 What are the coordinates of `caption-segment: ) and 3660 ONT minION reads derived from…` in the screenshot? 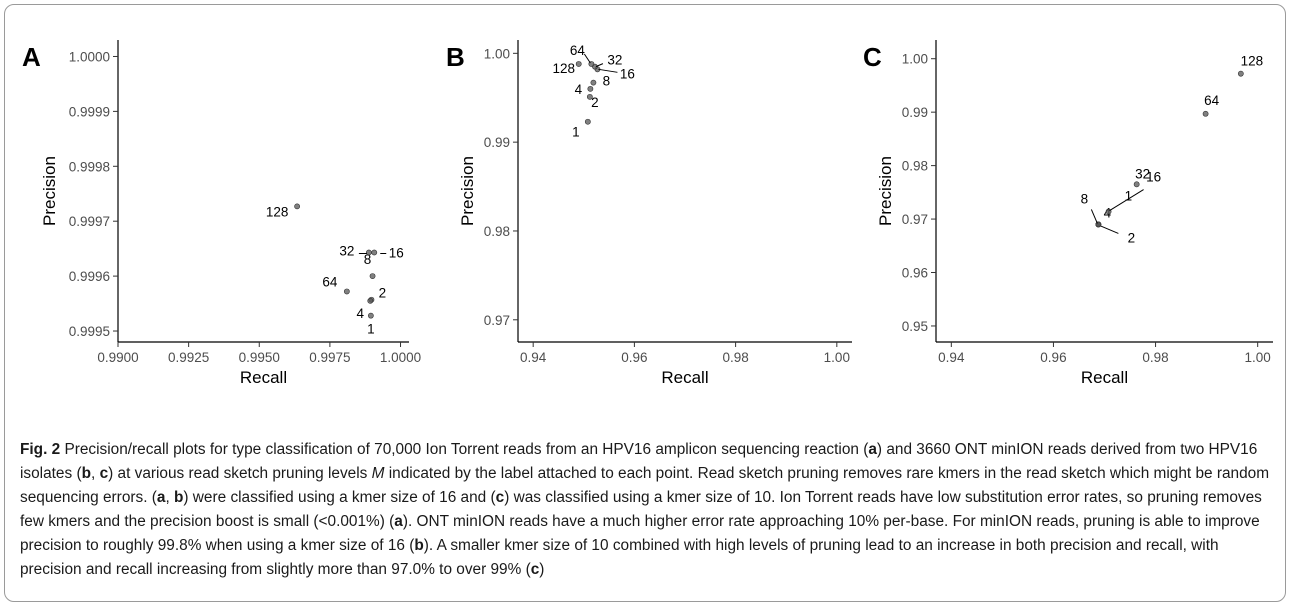 It's located at (639, 461).